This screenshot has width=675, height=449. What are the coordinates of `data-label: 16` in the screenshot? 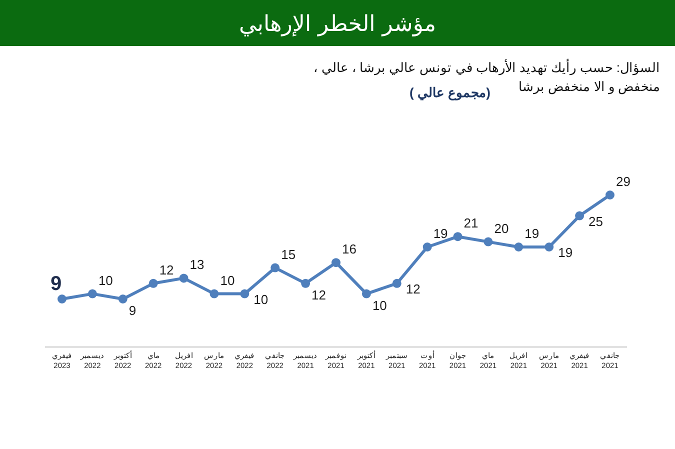 It's located at (349, 249).